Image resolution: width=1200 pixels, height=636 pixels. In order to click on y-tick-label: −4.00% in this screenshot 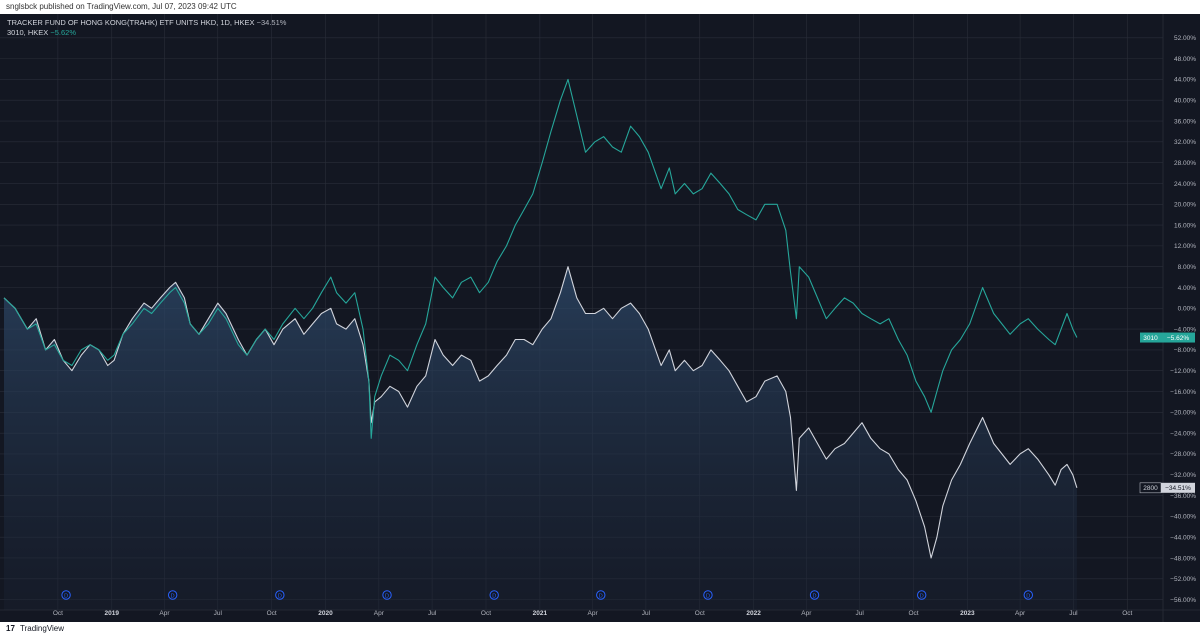, I will do `click(1185, 329)`.